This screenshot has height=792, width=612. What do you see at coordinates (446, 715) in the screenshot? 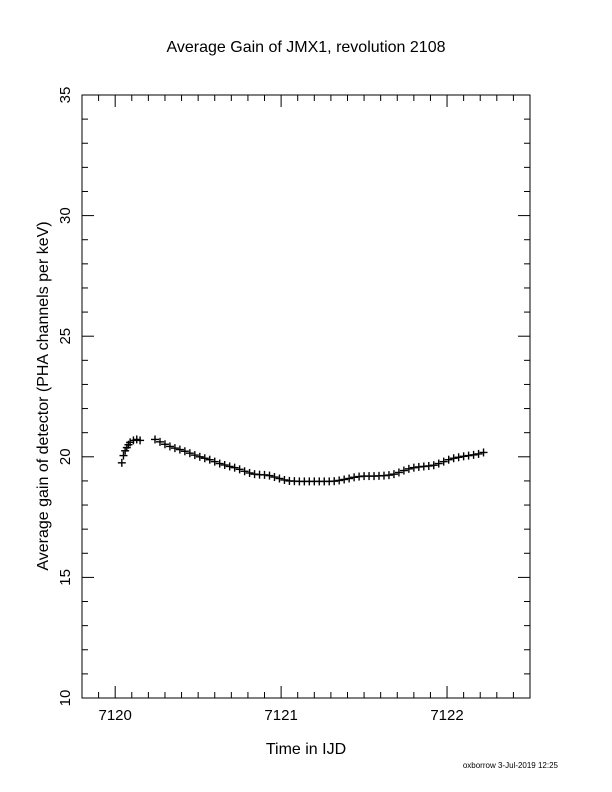
I see `x-tick-label: 7122` at bounding box center [446, 715].